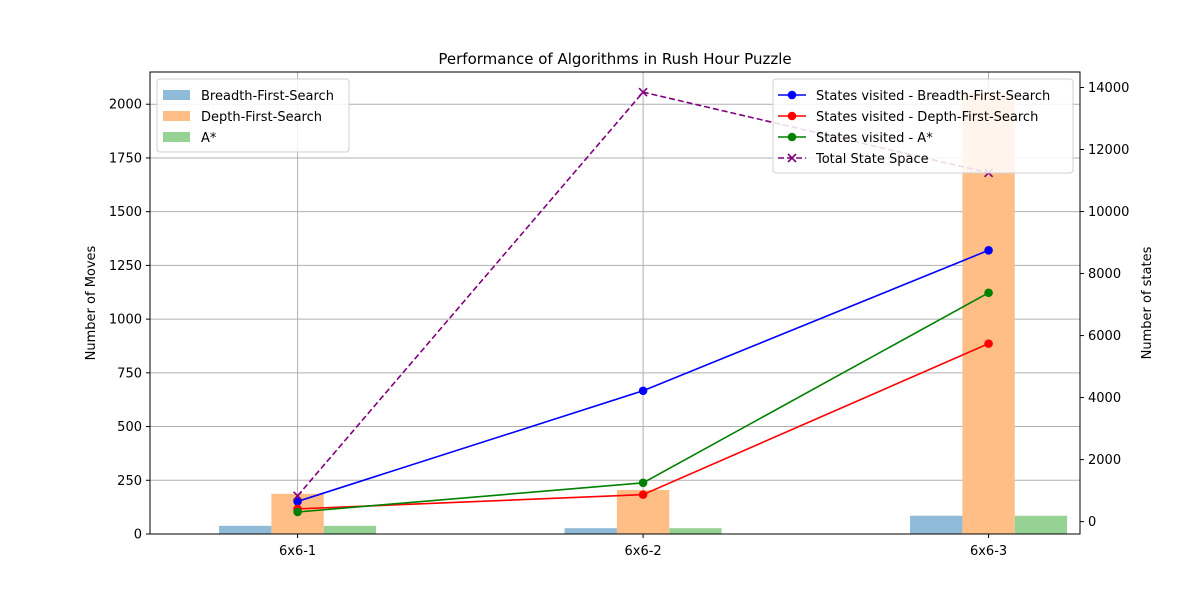  What do you see at coordinates (125, 158) in the screenshot?
I see `y-tick-label-7: 1750` at bounding box center [125, 158].